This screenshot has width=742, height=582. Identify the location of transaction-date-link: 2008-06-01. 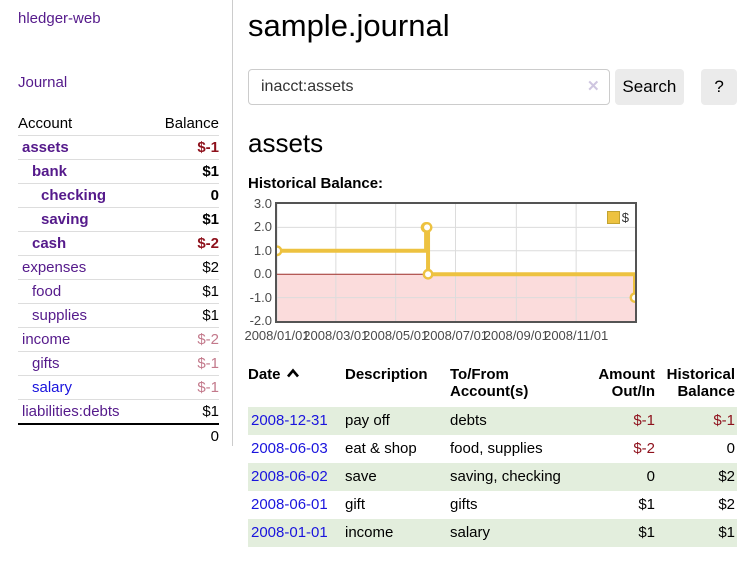
(289, 504).